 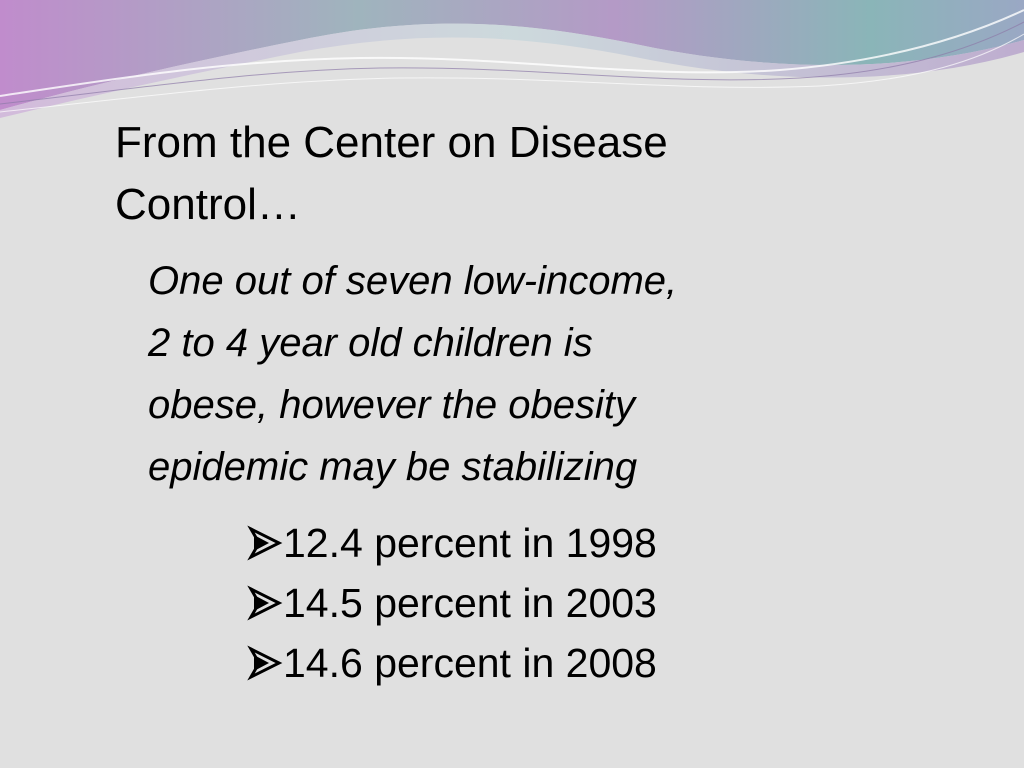 What do you see at coordinates (370, 343) in the screenshot?
I see `quote-line: 2 to 4 year old children is` at bounding box center [370, 343].